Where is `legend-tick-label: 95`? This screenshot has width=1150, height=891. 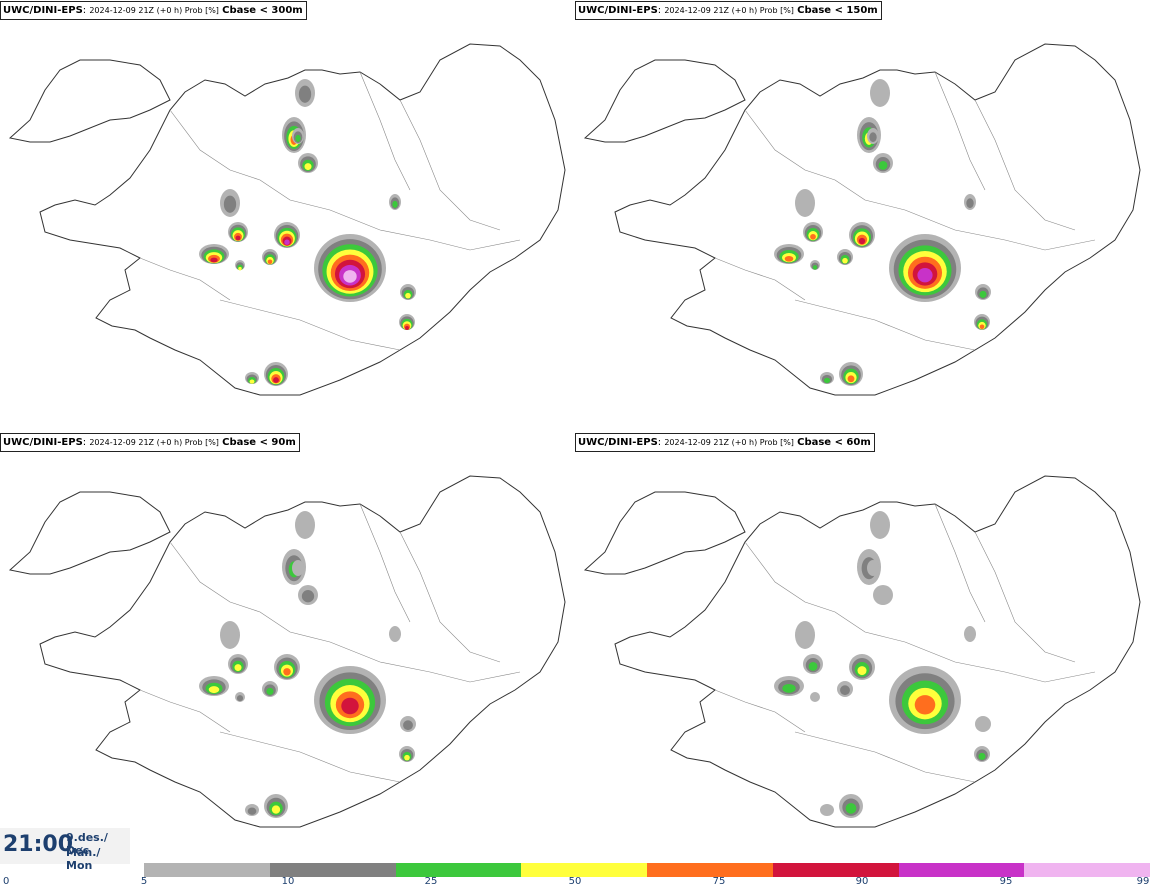
legend-tick-label: 95 is located at coordinates (1006, 881).